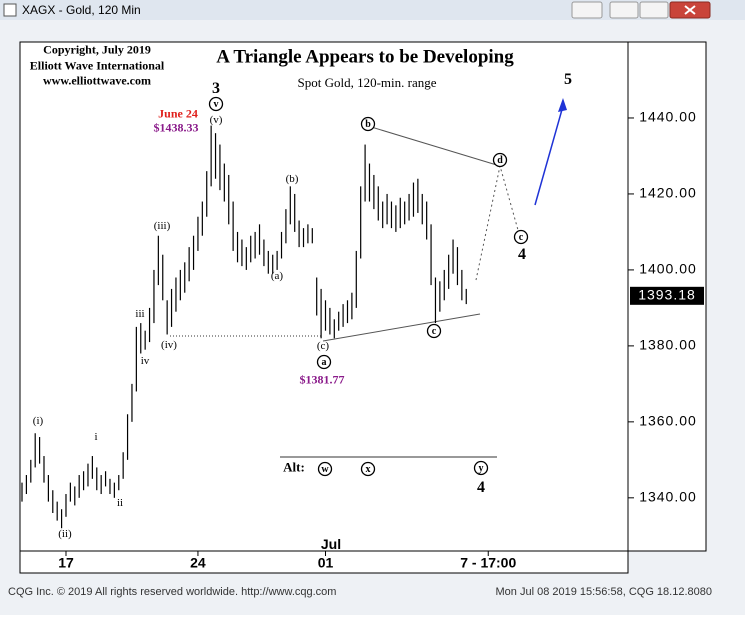 This screenshot has height=620, width=745. I want to click on wave-label: i, so click(95, 437).